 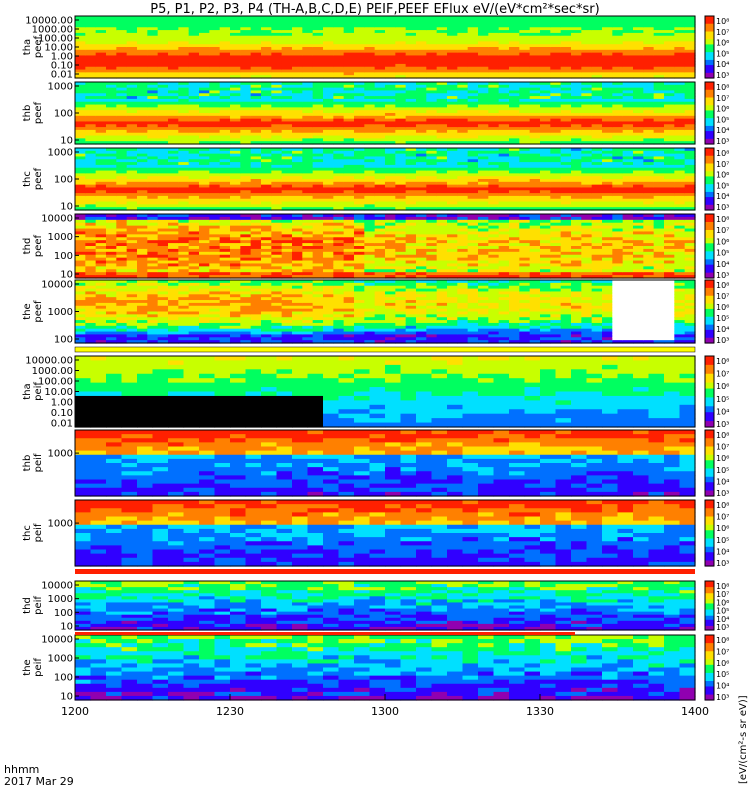 What do you see at coordinates (722, 75) in the screenshot?
I see `colorbar-tick-label: 10³` at bounding box center [722, 75].